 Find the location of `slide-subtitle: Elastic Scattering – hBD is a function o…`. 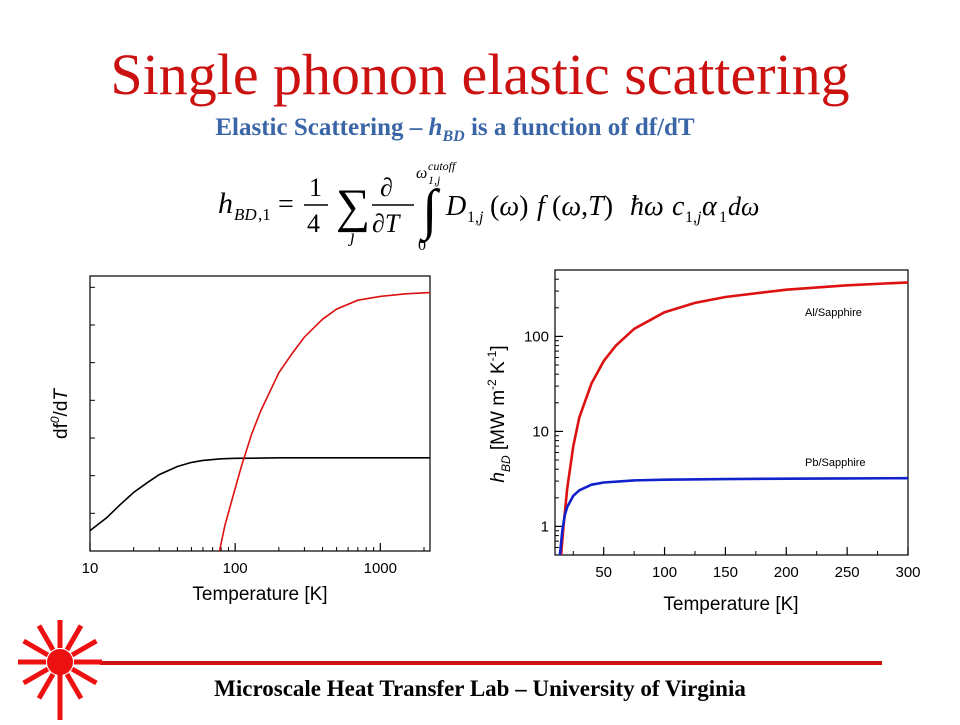

slide-subtitle: Elastic Scattering – hBD is a function o… is located at coordinates (455, 130).